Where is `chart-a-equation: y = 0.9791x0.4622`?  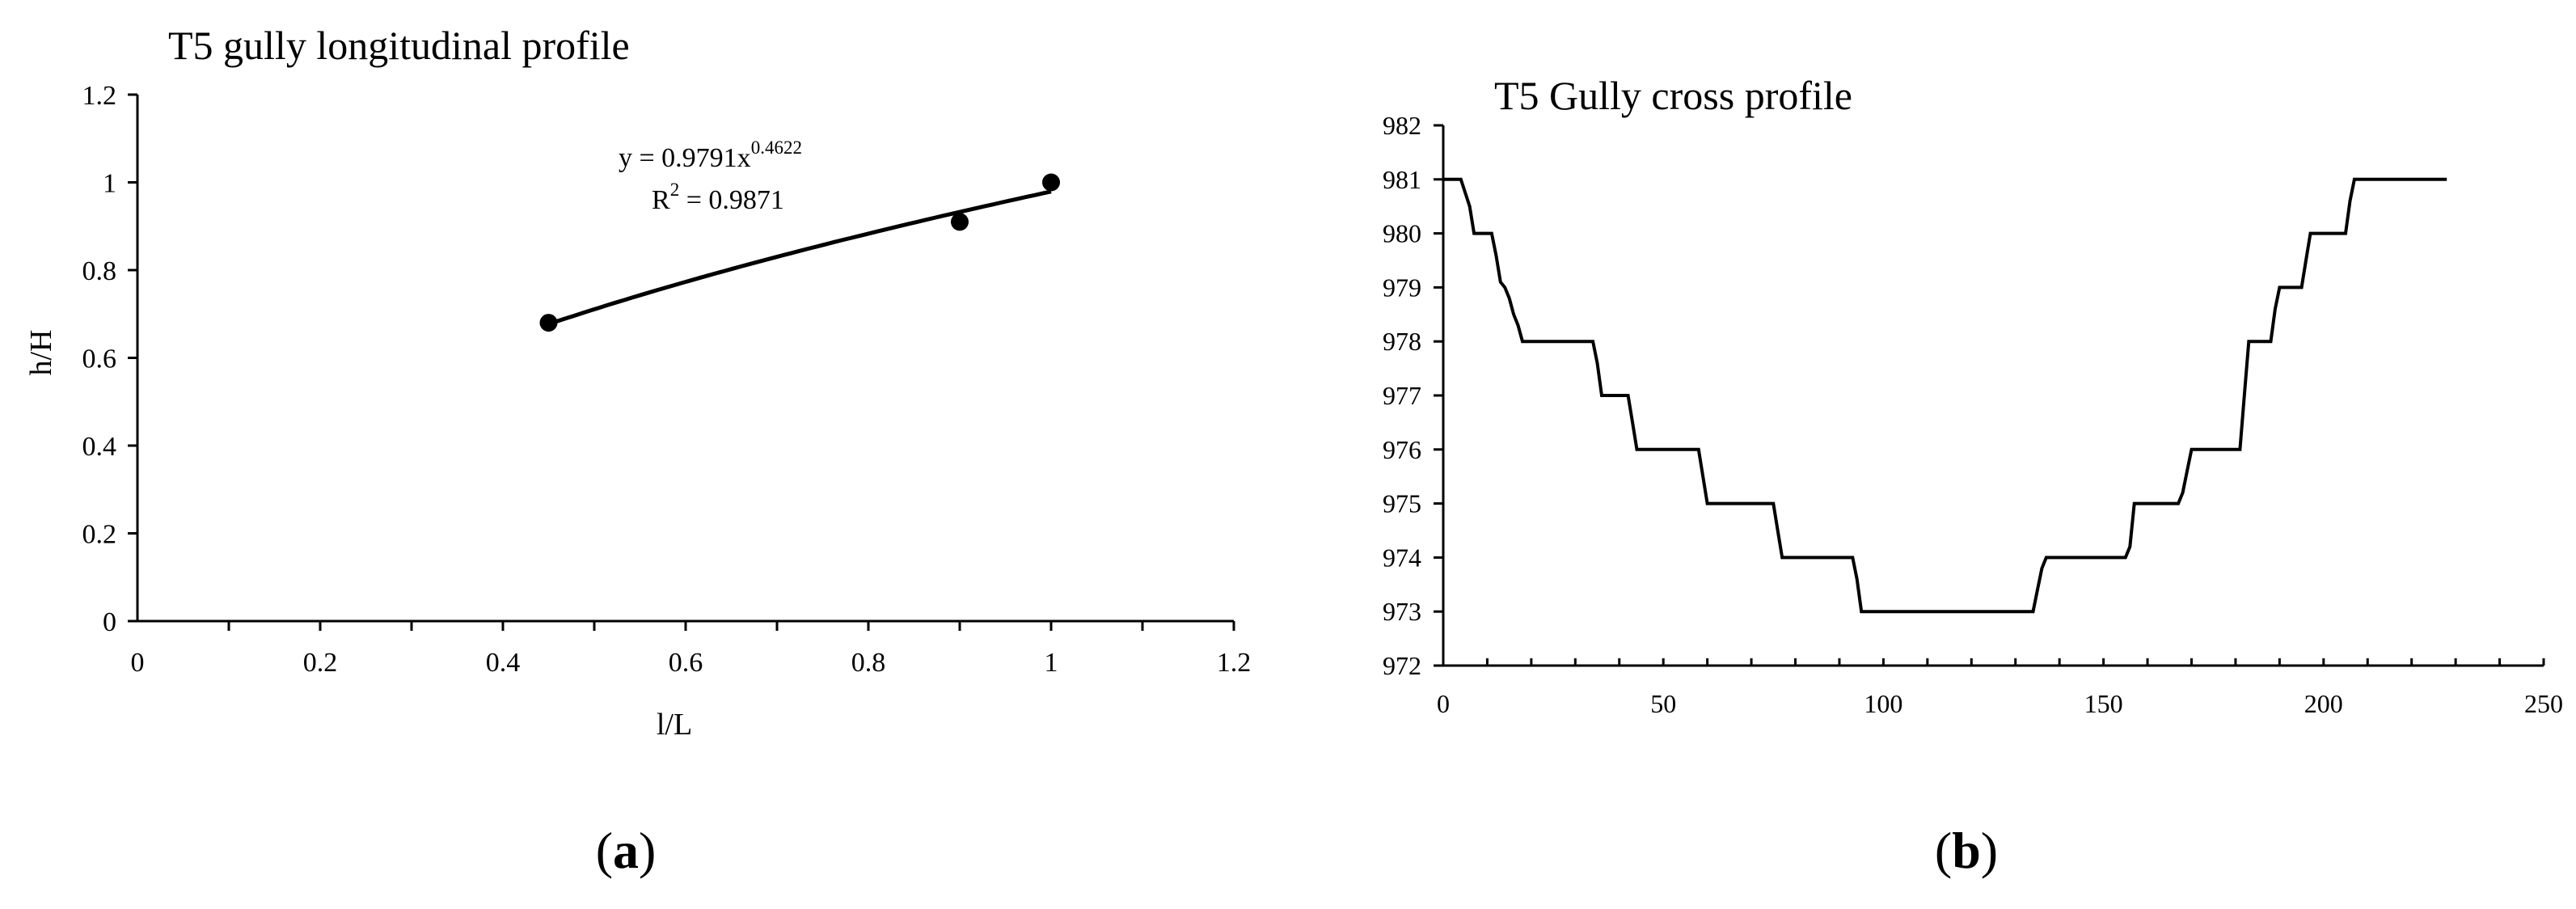
chart-a-equation: y = 0.9791x0.4622 is located at coordinates (710, 155).